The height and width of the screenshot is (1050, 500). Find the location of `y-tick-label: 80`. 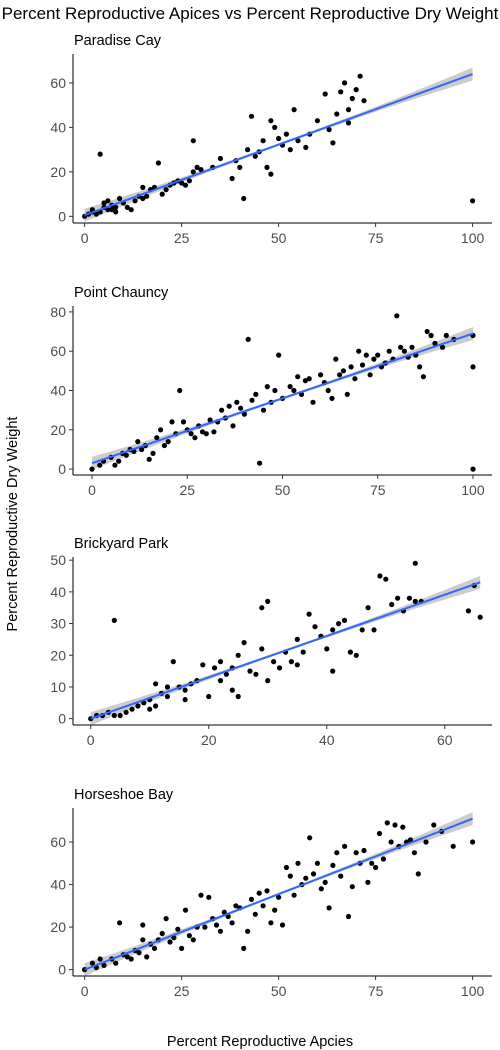

y-tick-label: 80 is located at coordinates (58, 312).